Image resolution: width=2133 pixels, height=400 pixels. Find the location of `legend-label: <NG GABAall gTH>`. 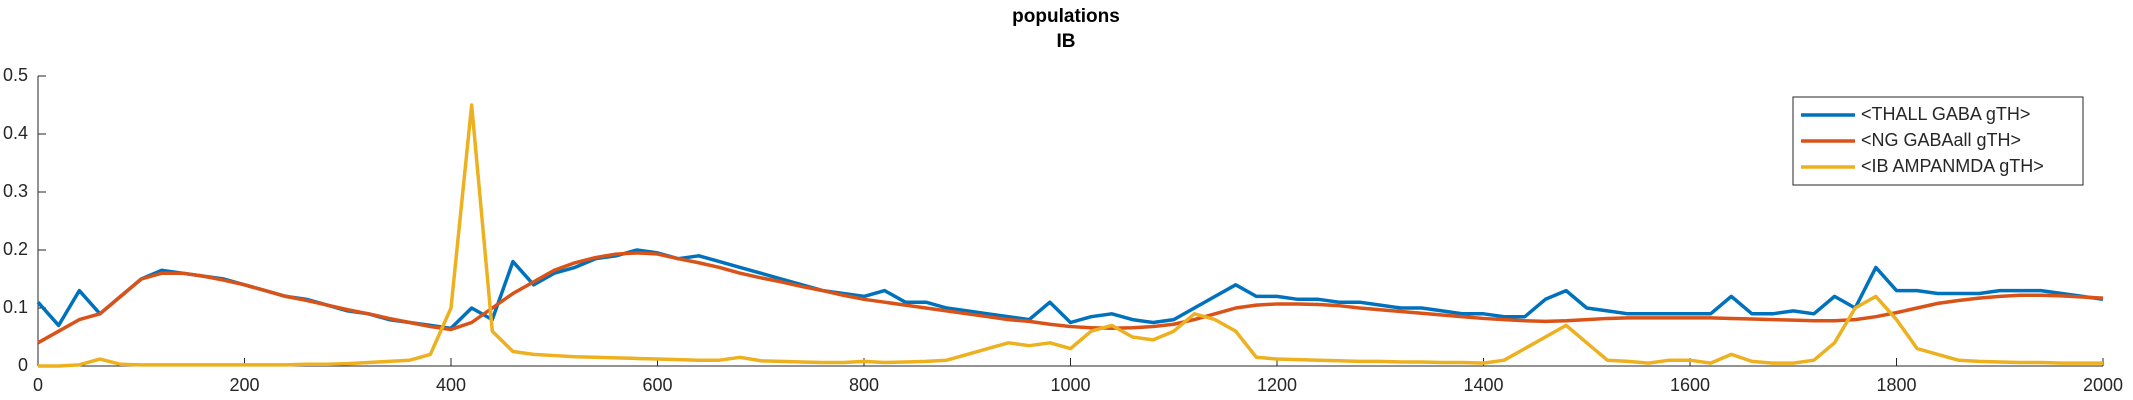

legend-label: <NG GABAall gTH> is located at coordinates (1941, 140).